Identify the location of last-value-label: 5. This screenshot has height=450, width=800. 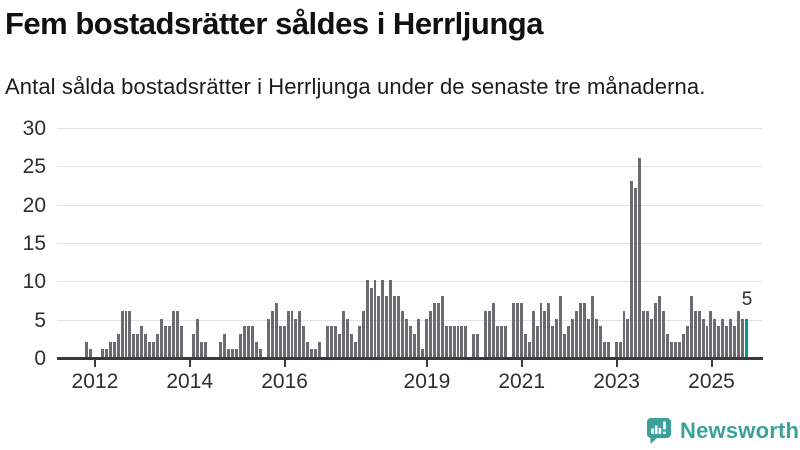
(747, 299).